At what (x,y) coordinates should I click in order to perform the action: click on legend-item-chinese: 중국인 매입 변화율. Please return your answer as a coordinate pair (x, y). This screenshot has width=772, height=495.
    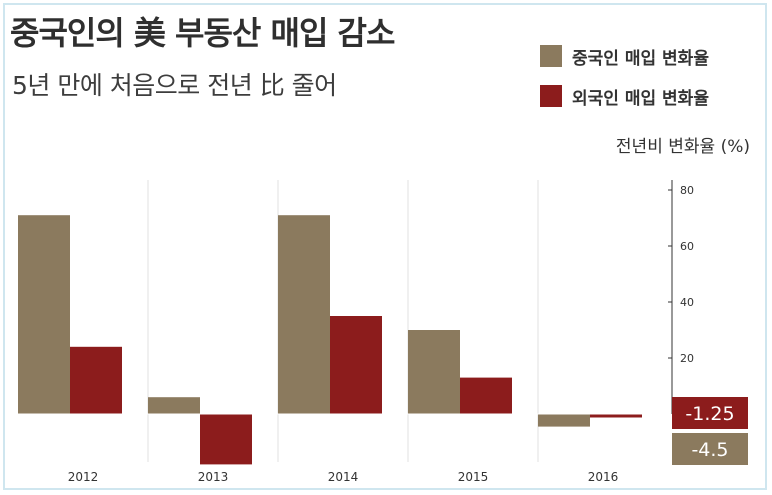
    Looking at the image, I should click on (624, 56).